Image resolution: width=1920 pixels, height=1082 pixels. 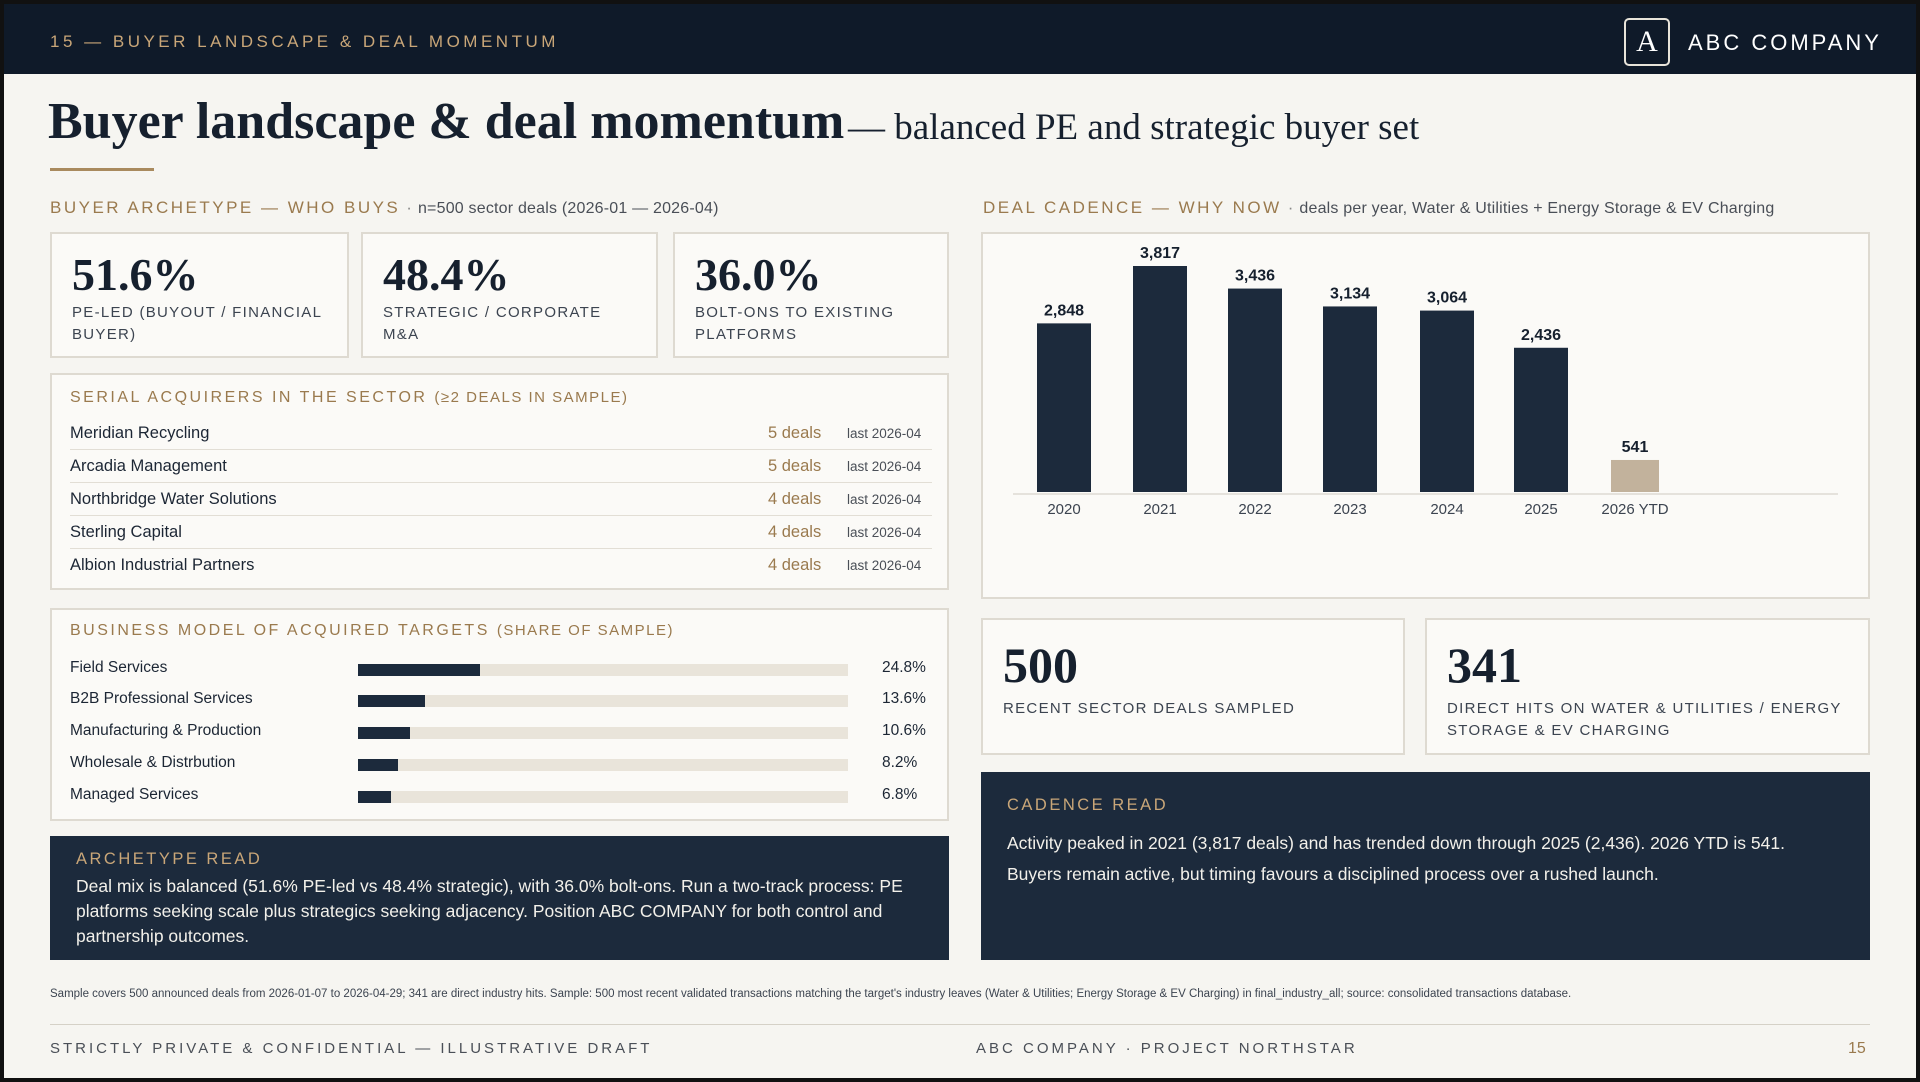 I want to click on x-tick-label: 2021, so click(x=1159, y=509).